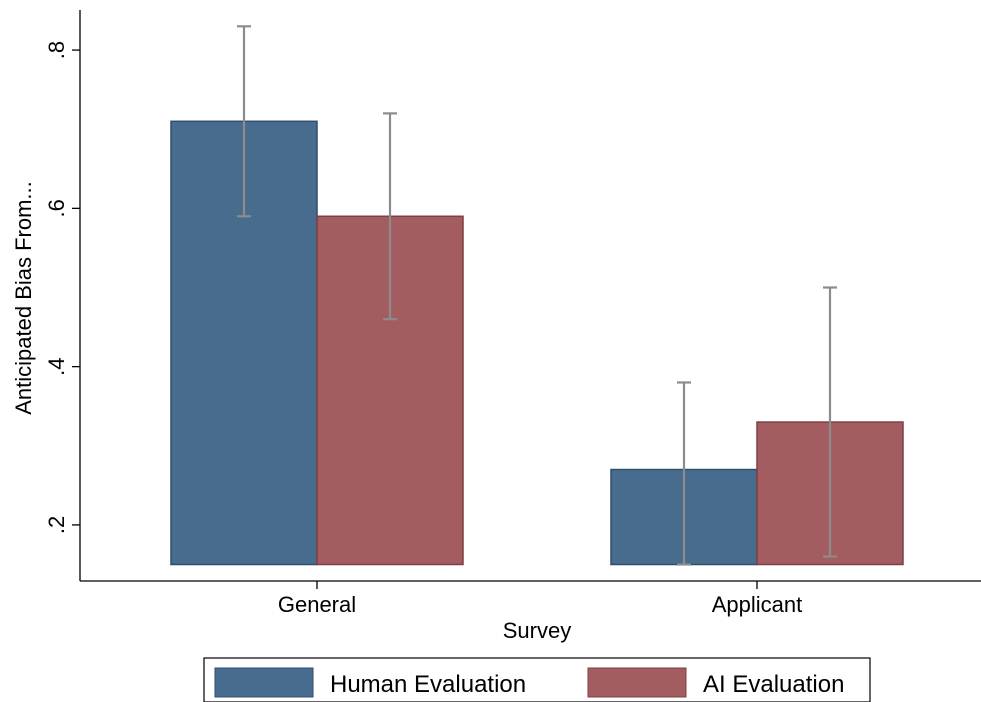 This screenshot has width=981, height=702. What do you see at coordinates (264, 682) in the screenshot?
I see `legend-swatch-human` at bounding box center [264, 682].